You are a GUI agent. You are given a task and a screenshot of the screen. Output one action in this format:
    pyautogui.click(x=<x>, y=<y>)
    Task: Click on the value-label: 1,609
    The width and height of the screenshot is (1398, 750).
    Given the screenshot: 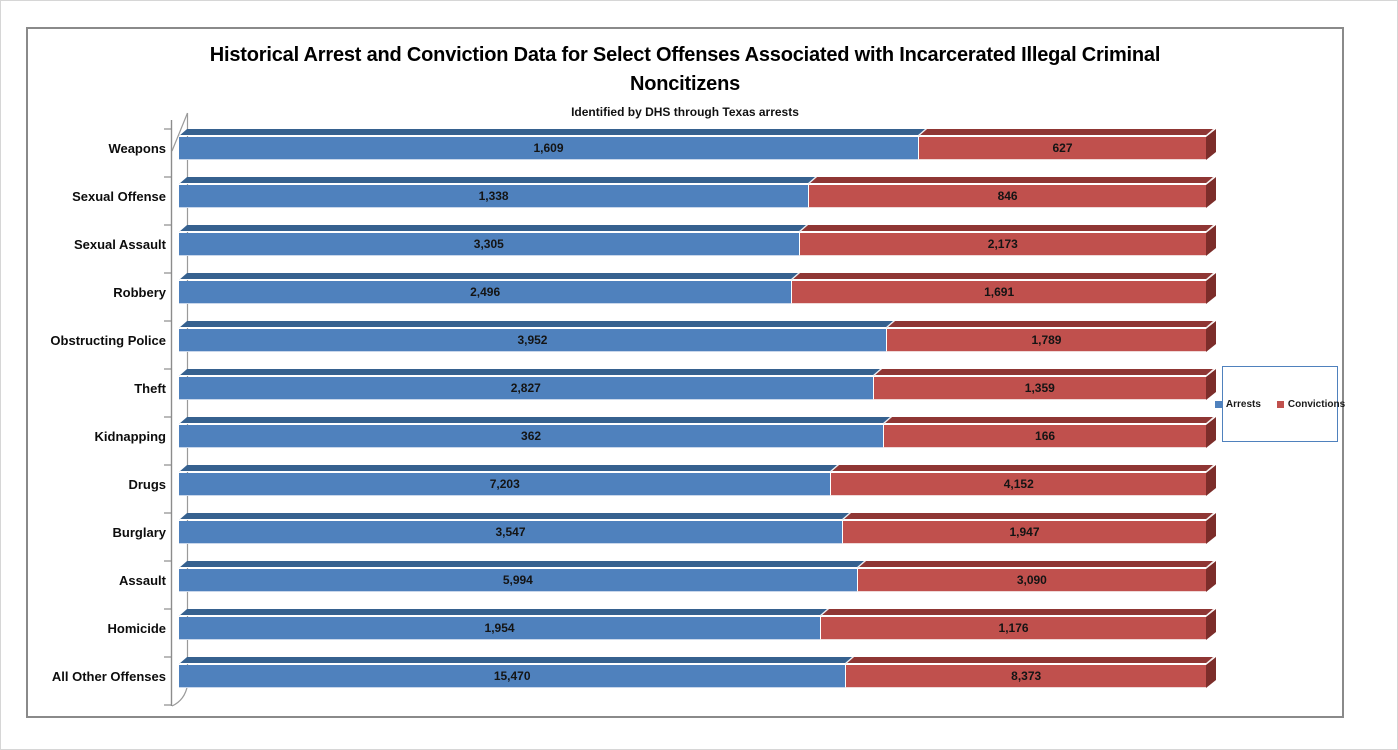 What is the action you would take?
    pyautogui.click(x=548, y=148)
    